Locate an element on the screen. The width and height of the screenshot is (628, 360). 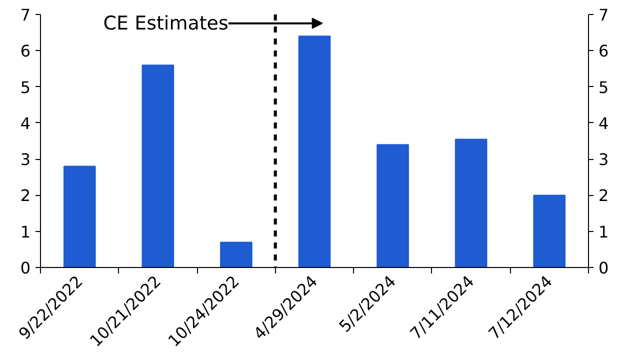
y2-tick-label: 3 is located at coordinates (603, 160).